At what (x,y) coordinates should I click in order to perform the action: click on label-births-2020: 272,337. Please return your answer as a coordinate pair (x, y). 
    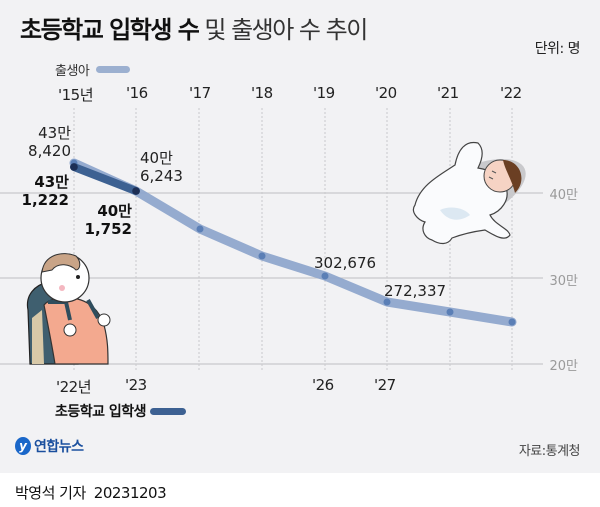
    Looking at the image, I should click on (415, 291).